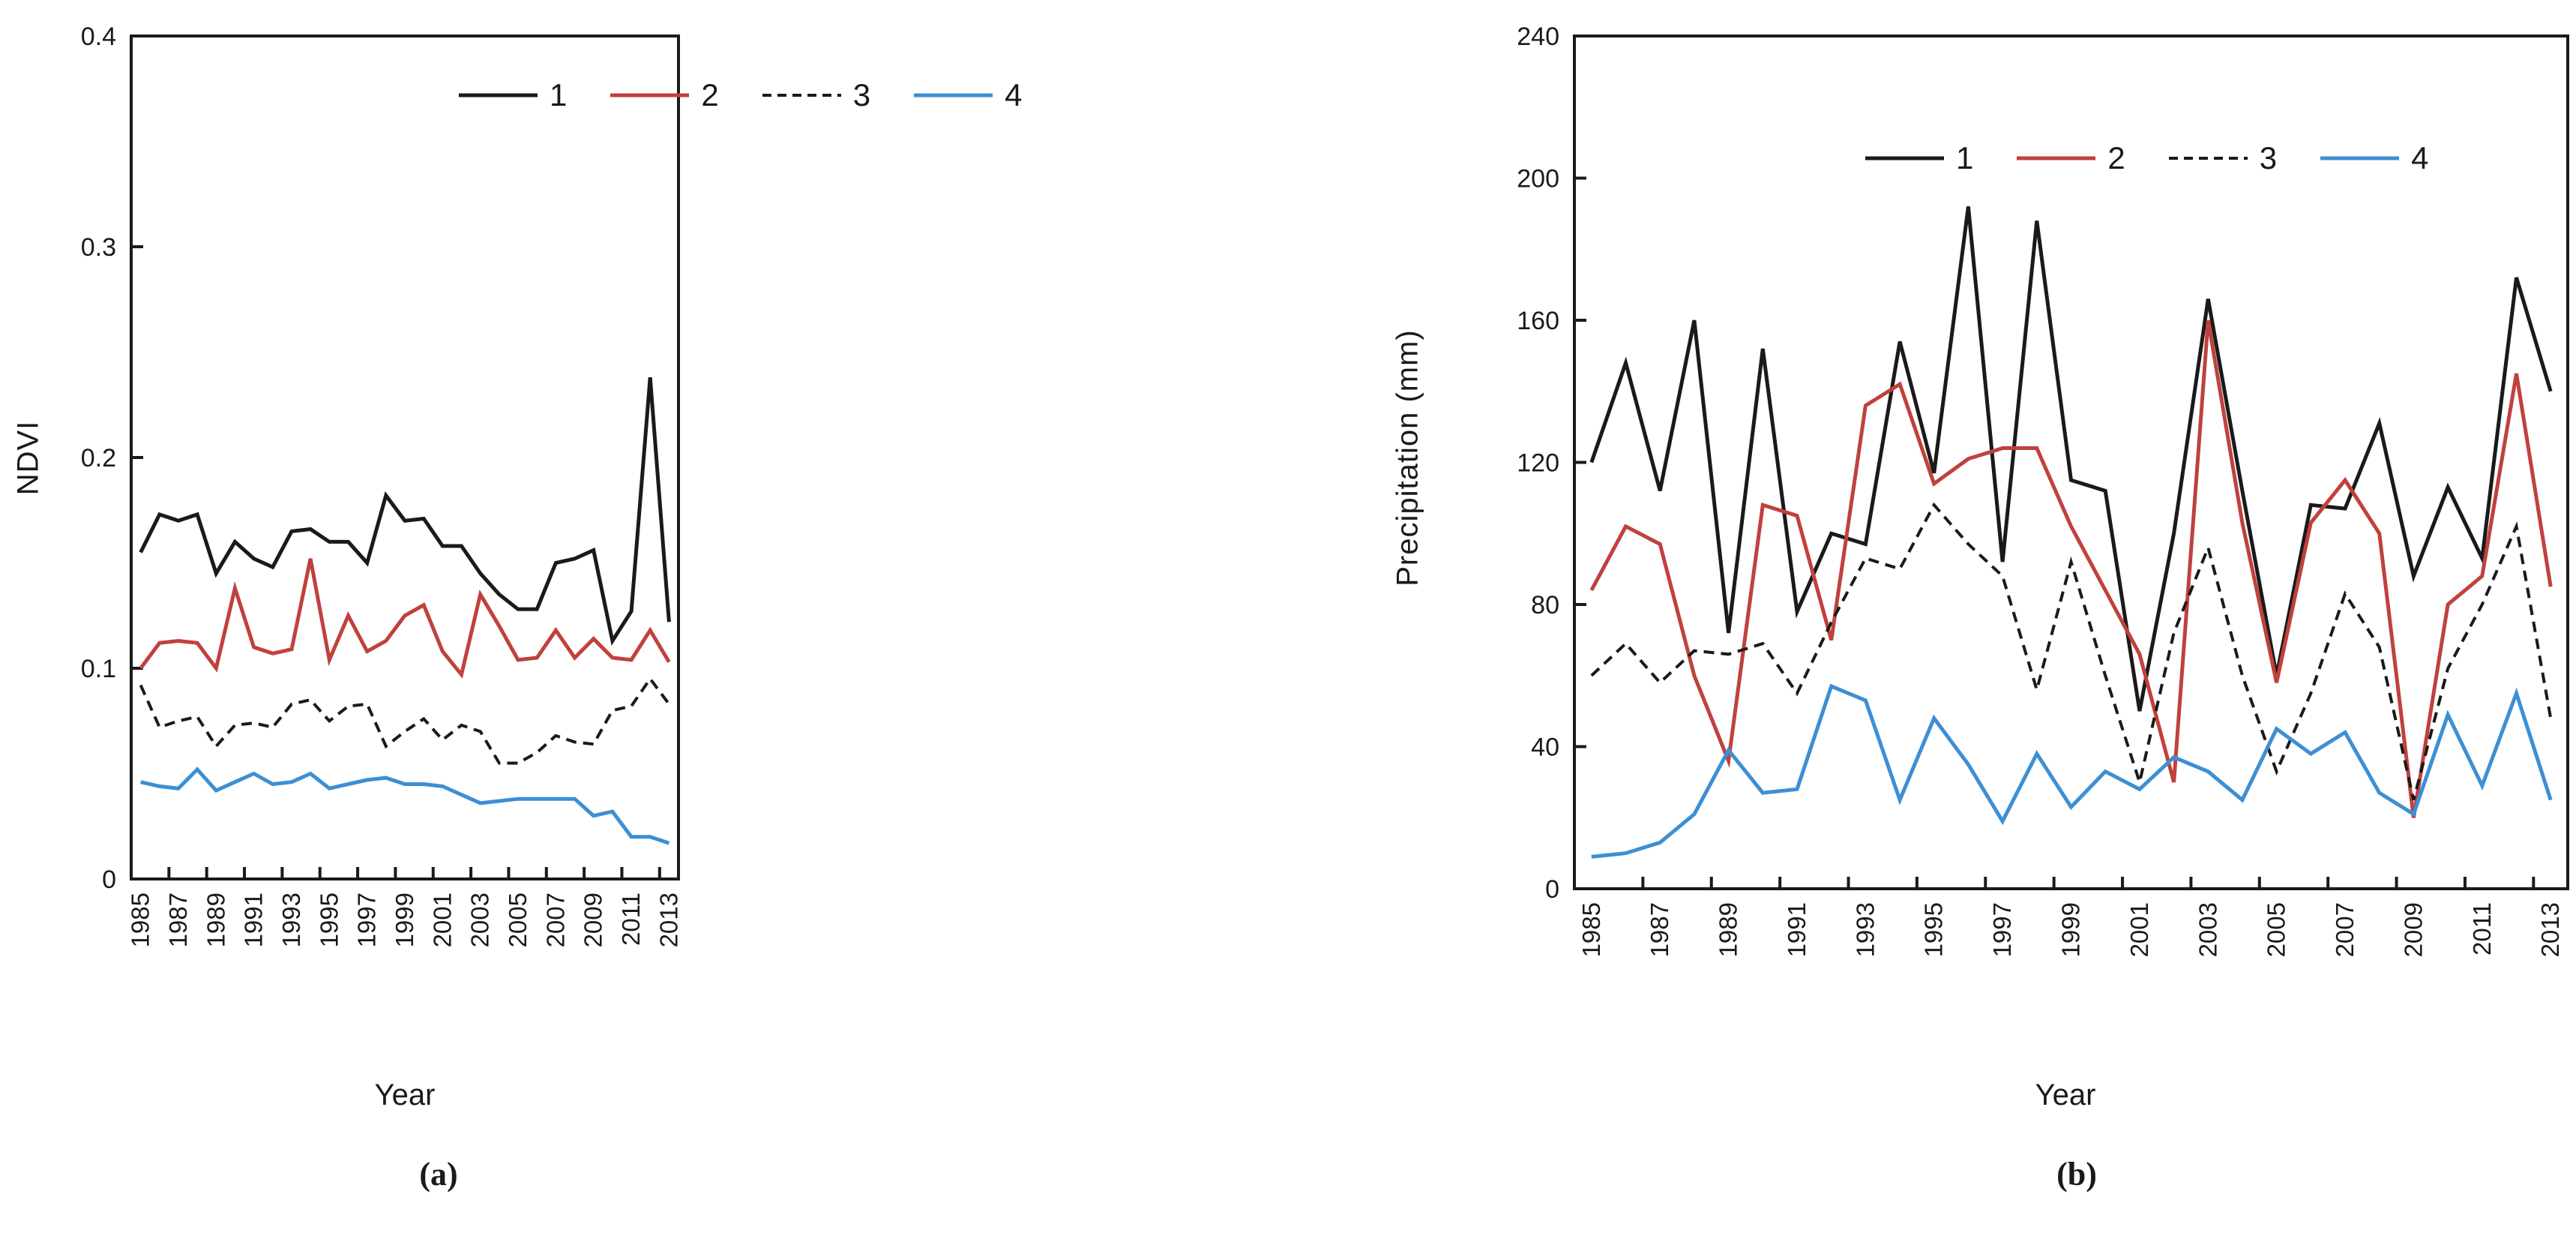  Describe the element at coordinates (1545, 605) in the screenshot. I see `y-tick-label: 80` at that location.